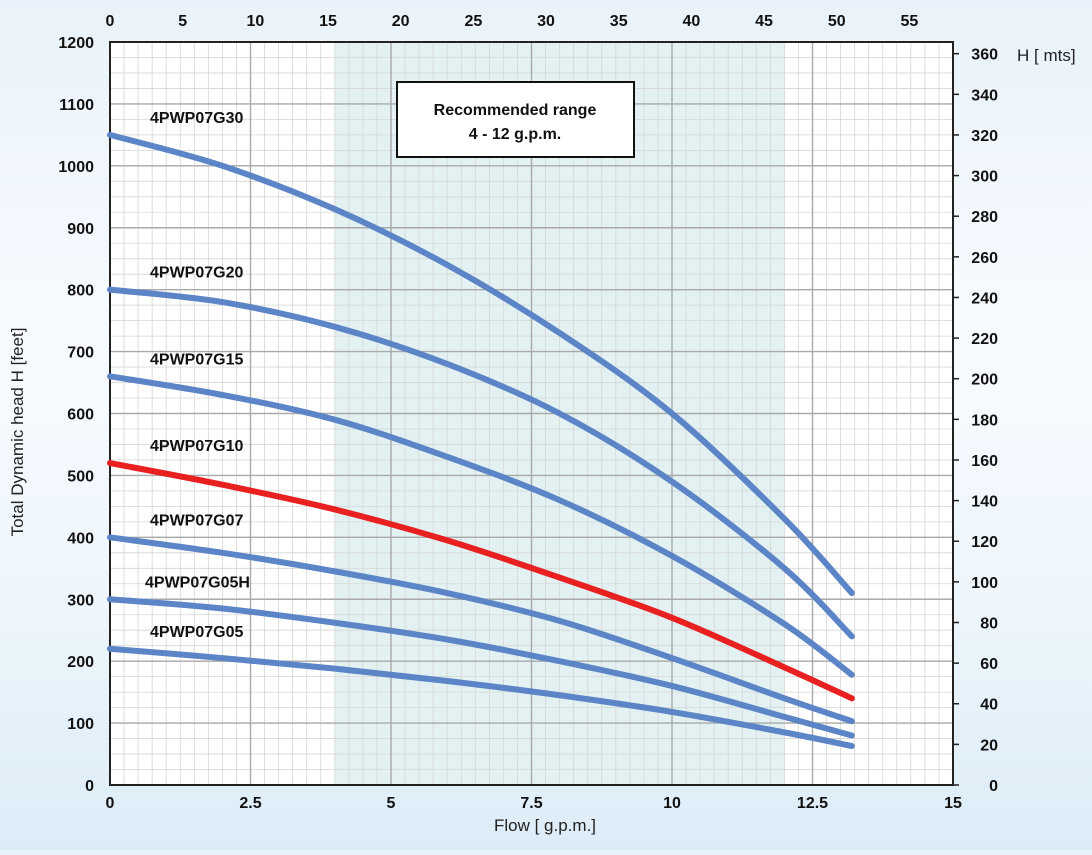 This screenshot has width=1092, height=855. What do you see at coordinates (1046, 55) in the screenshot?
I see `y-right-axis-label: H [ mts]` at bounding box center [1046, 55].